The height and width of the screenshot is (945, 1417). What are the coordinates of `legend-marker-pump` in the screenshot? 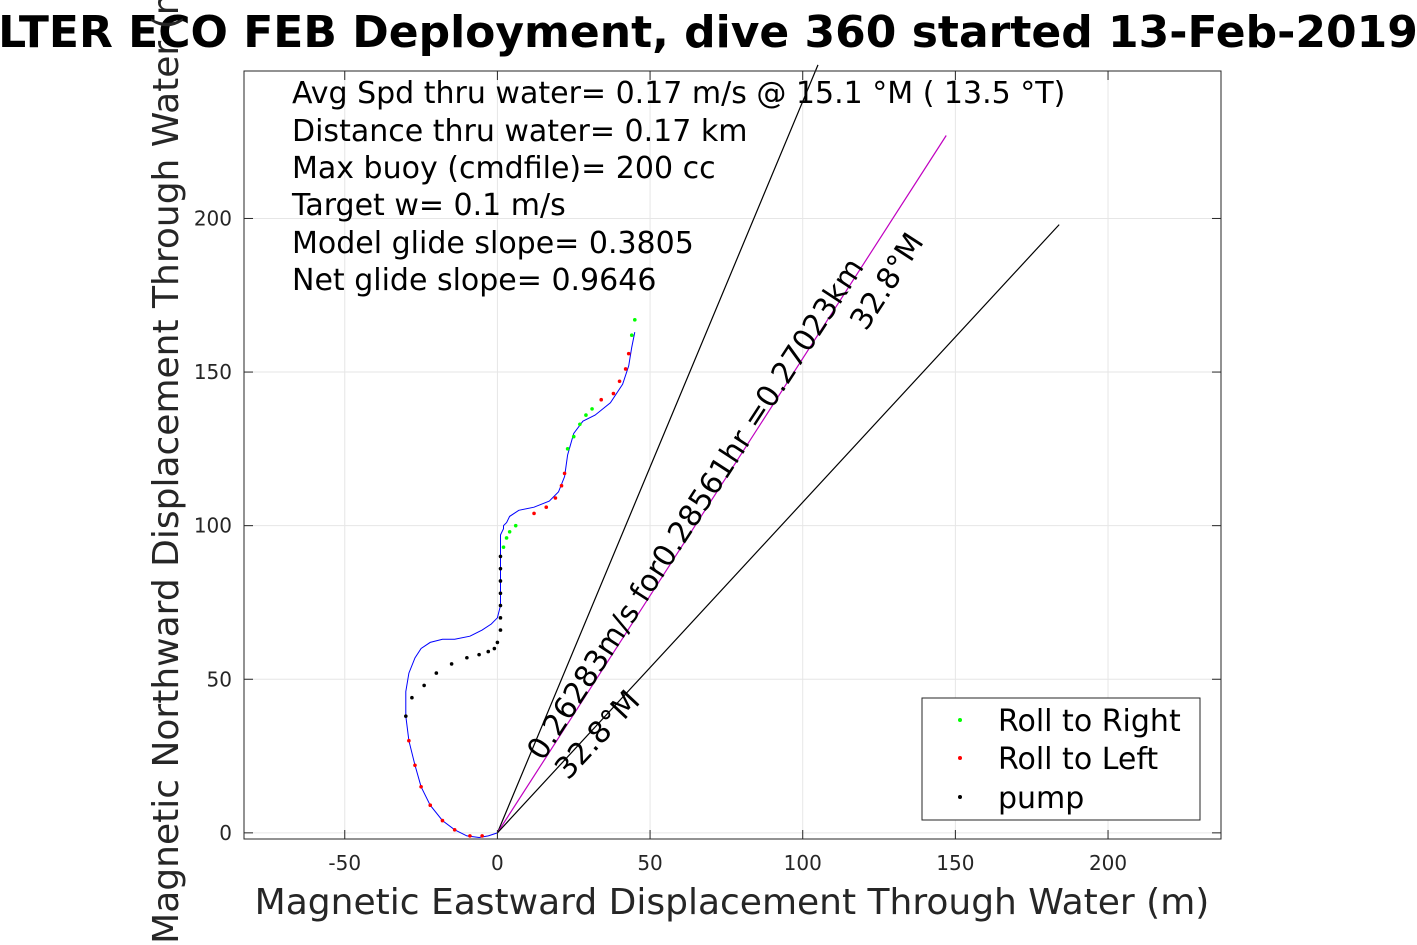 It's located at (960, 797).